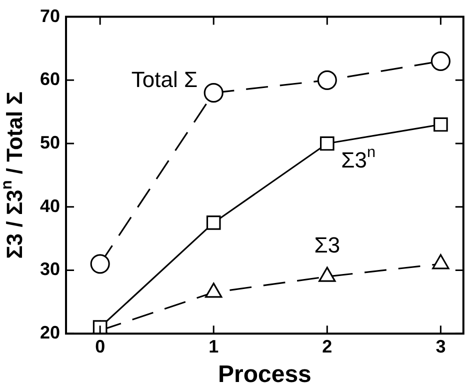 The height and width of the screenshot is (390, 474). I want to click on x-tick-label: 2, so click(327, 346).